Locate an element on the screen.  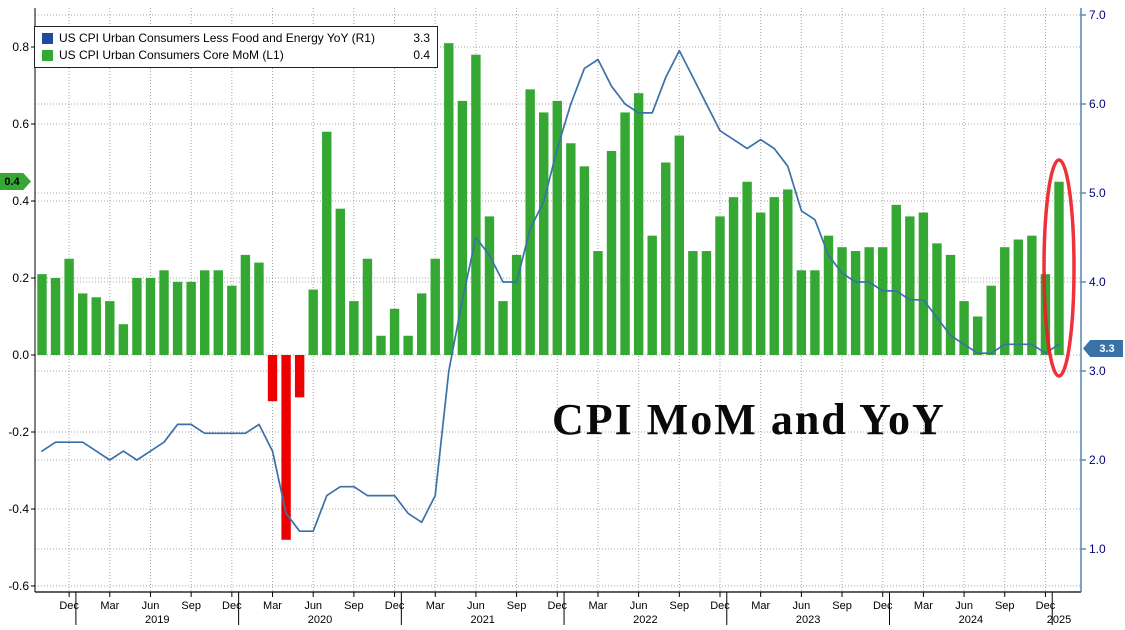
svg-text: -0.2 is located at coordinates (18, 432).